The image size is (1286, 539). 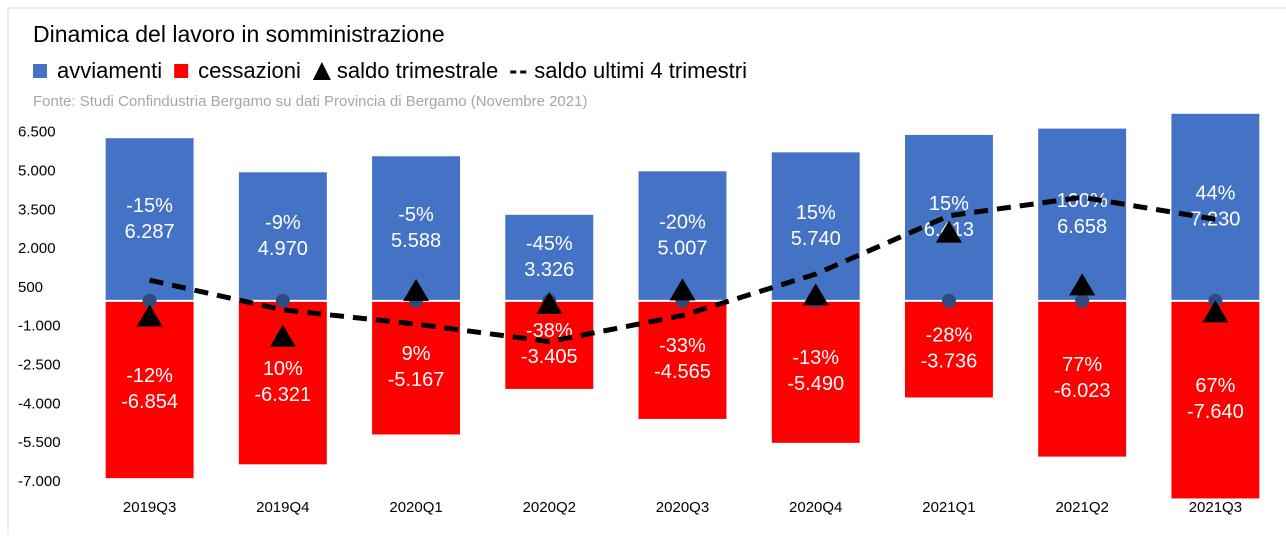 What do you see at coordinates (682, 507) in the screenshot?
I see `x-tick-label: 2020Q3` at bounding box center [682, 507].